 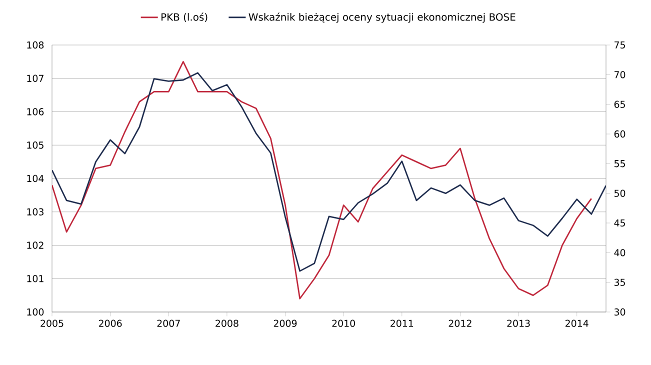 I want to click on y2-tick-label: 70, so click(x=620, y=74).